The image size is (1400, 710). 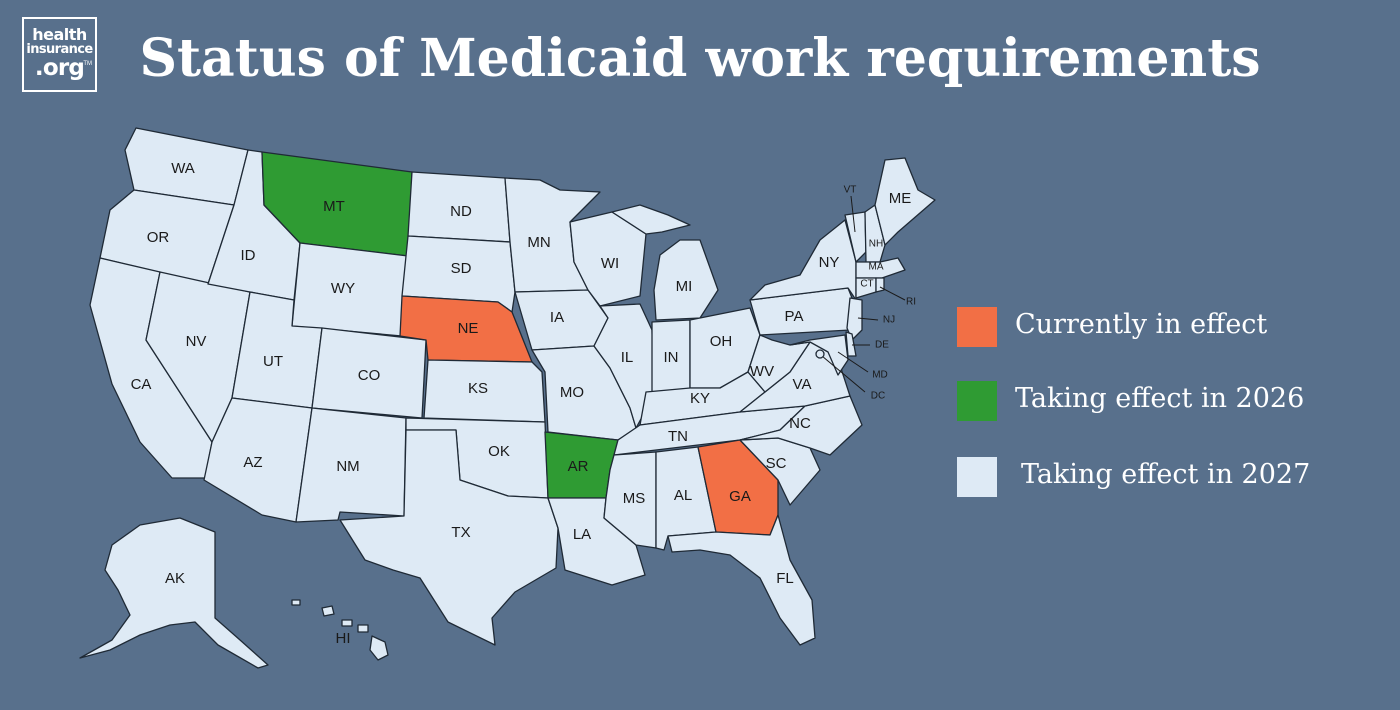 I want to click on label-NC: NC, so click(x=800, y=423).